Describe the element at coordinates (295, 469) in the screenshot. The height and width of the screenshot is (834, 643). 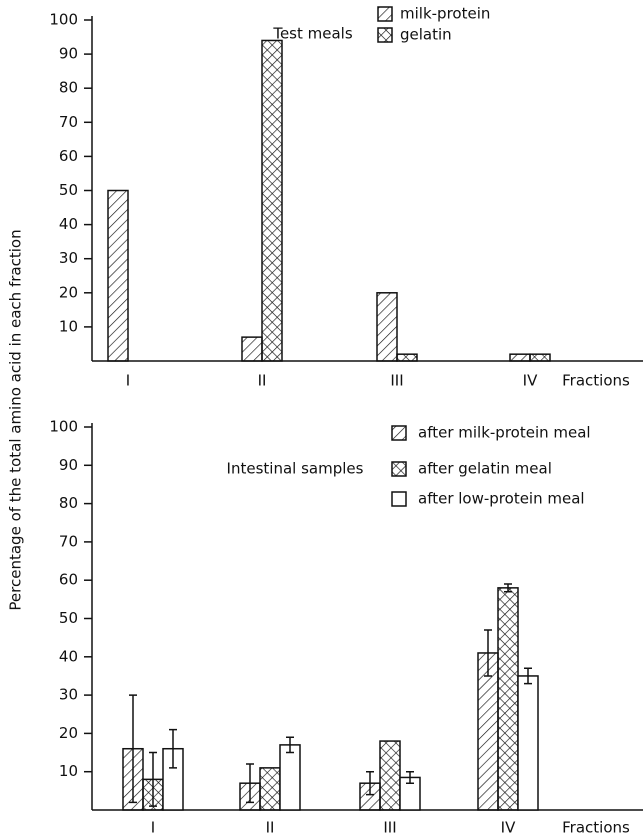
I see `legend-title: Intestinal samples` at that location.